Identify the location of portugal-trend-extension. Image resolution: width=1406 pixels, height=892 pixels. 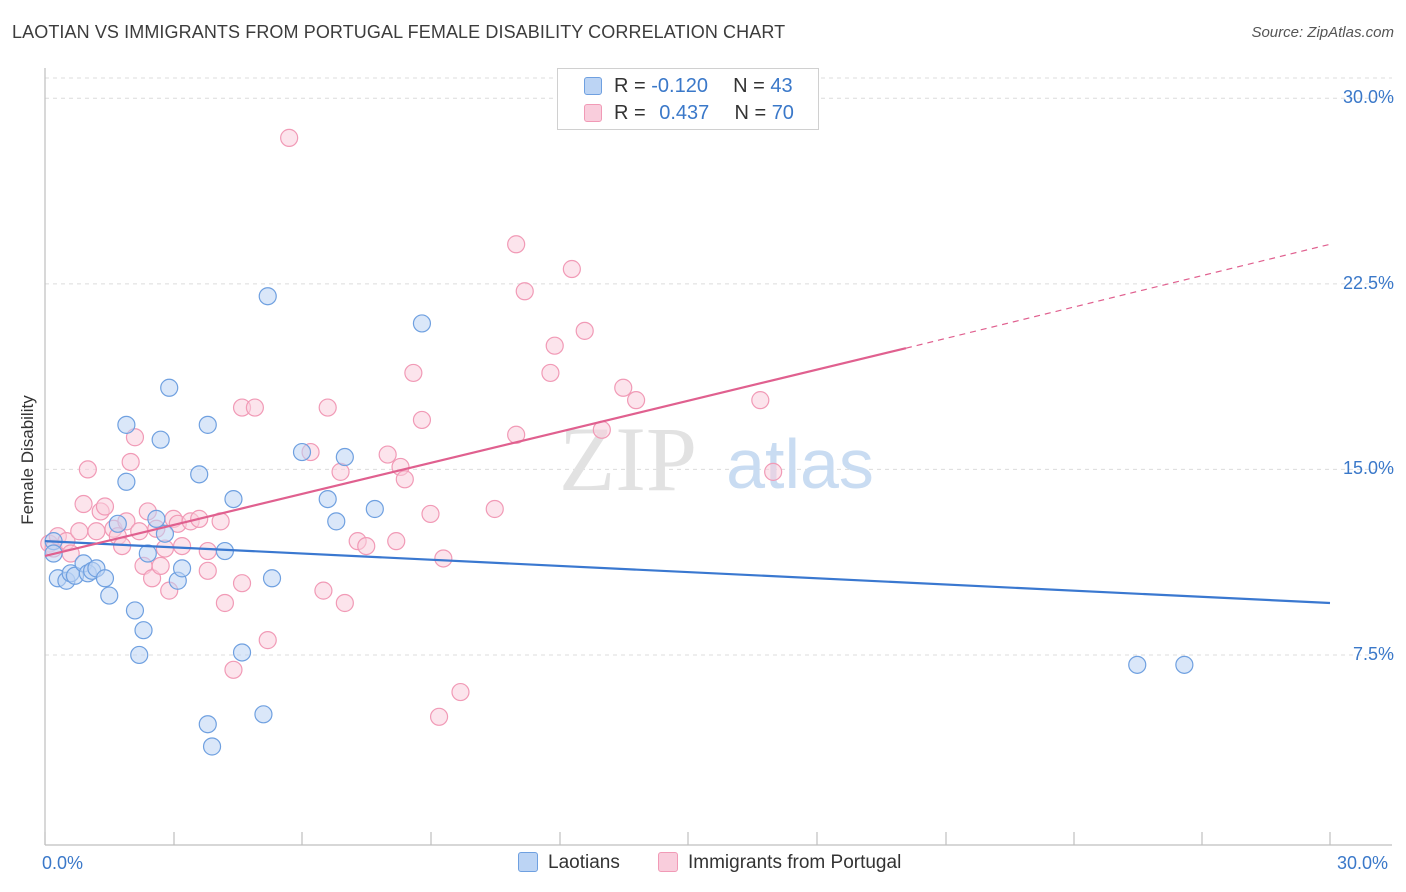
(1118, 296).